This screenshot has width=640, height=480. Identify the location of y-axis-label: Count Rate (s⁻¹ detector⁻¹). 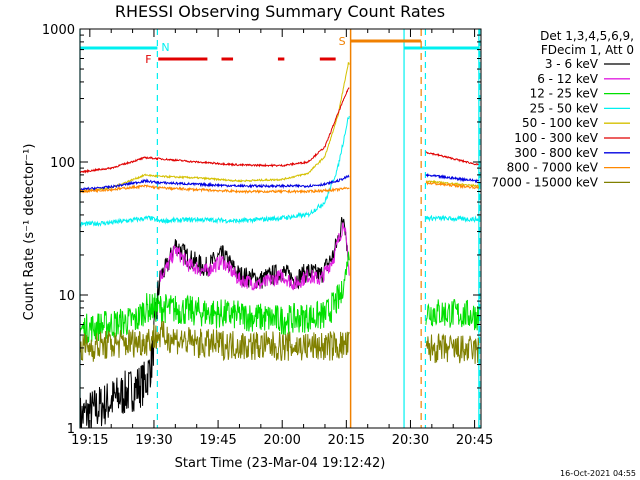
(29, 232).